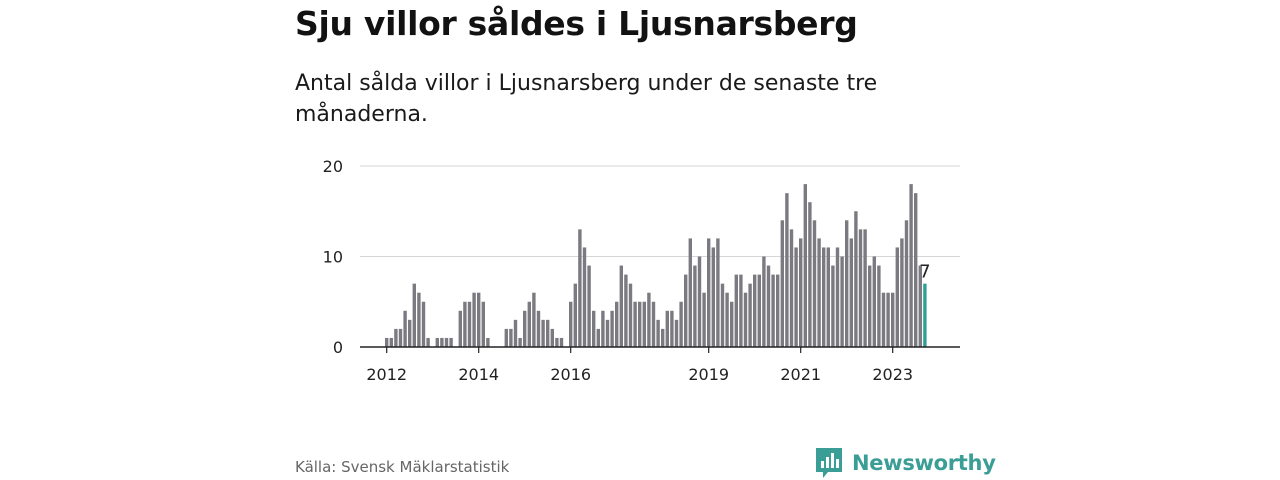 The width and height of the screenshot is (1280, 480). Describe the element at coordinates (570, 374) in the screenshot. I see `x-tick-label: 2016` at that location.